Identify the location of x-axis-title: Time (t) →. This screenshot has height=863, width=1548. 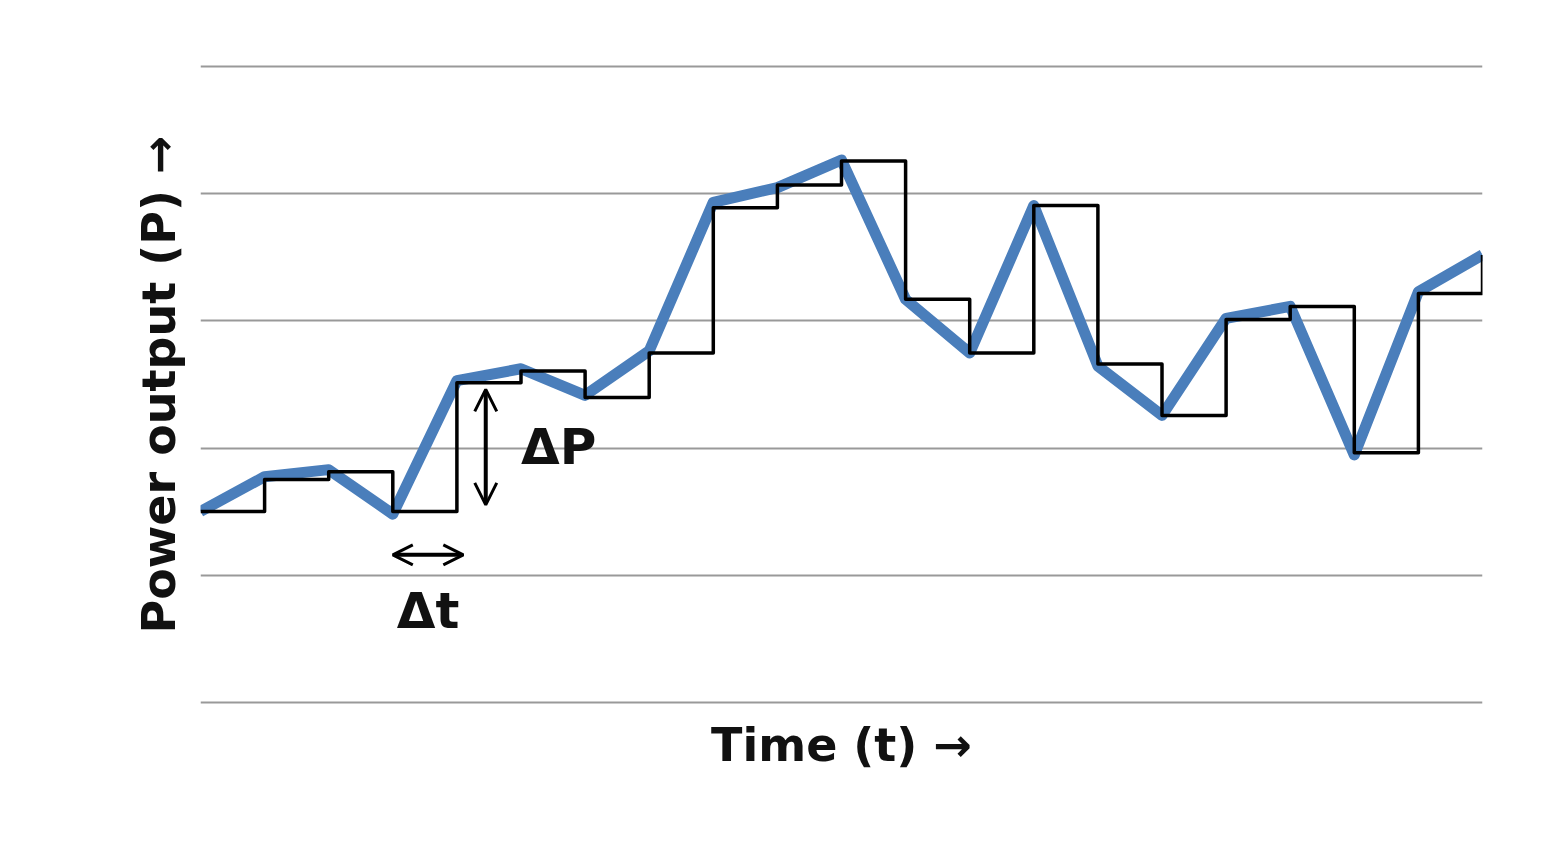
(841, 744).